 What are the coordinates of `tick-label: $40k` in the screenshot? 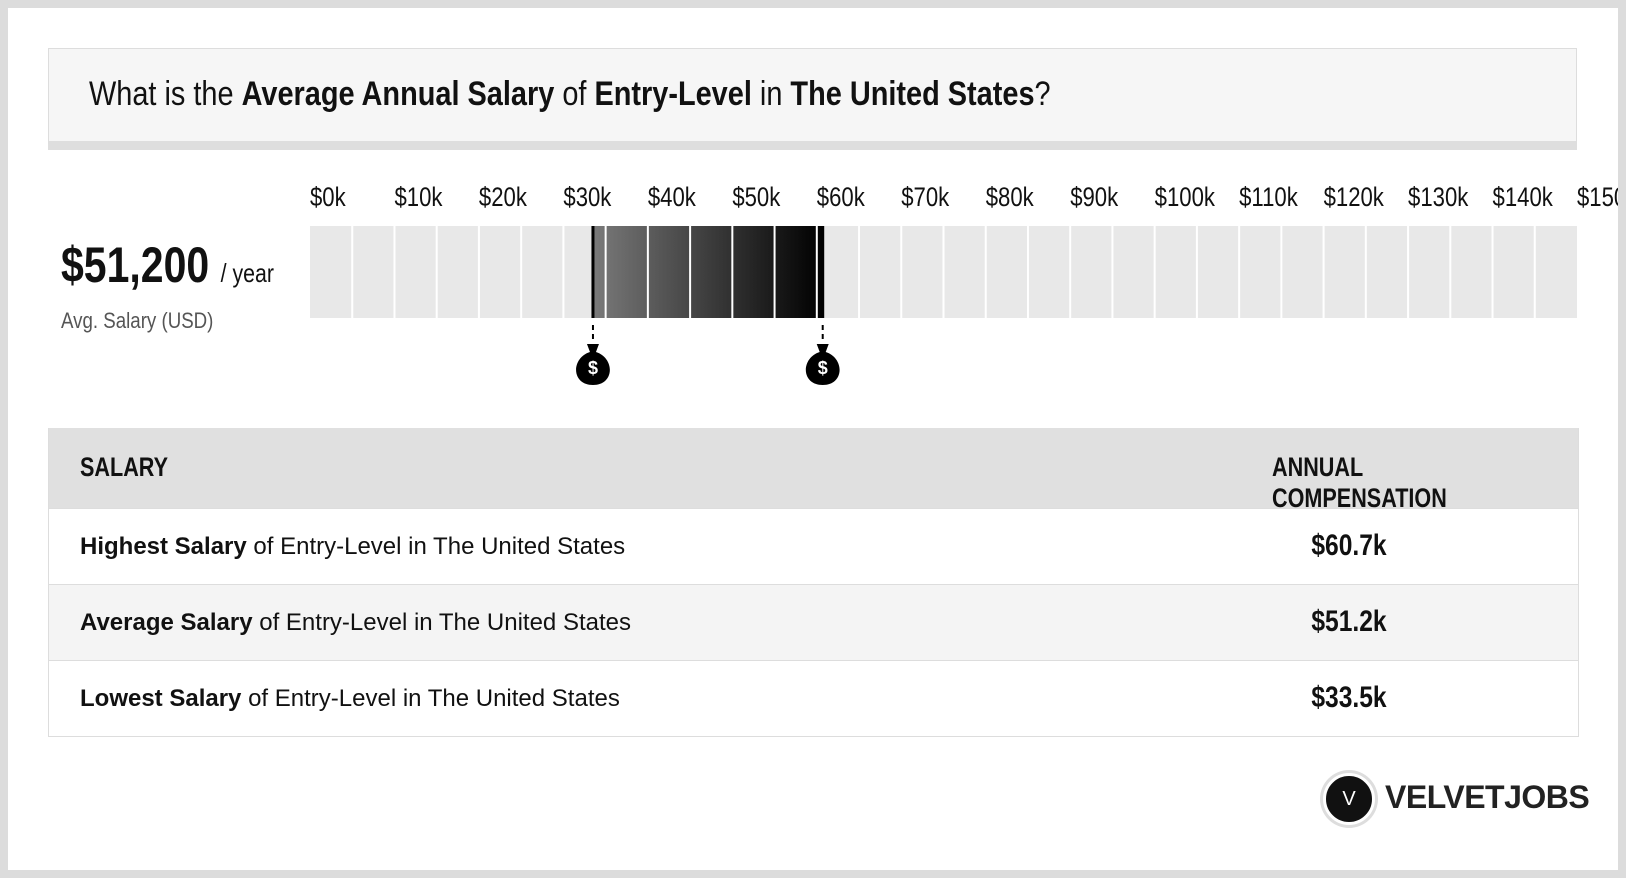 It's located at (672, 198).